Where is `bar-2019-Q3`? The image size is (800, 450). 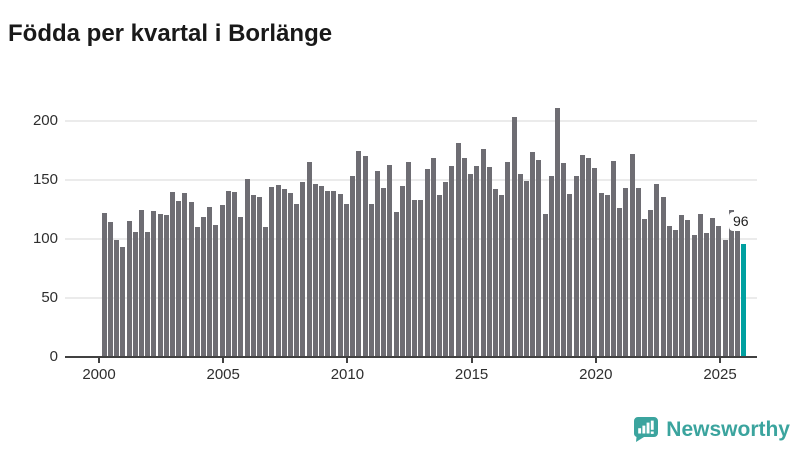 bar-2019-Q3 is located at coordinates (589, 257).